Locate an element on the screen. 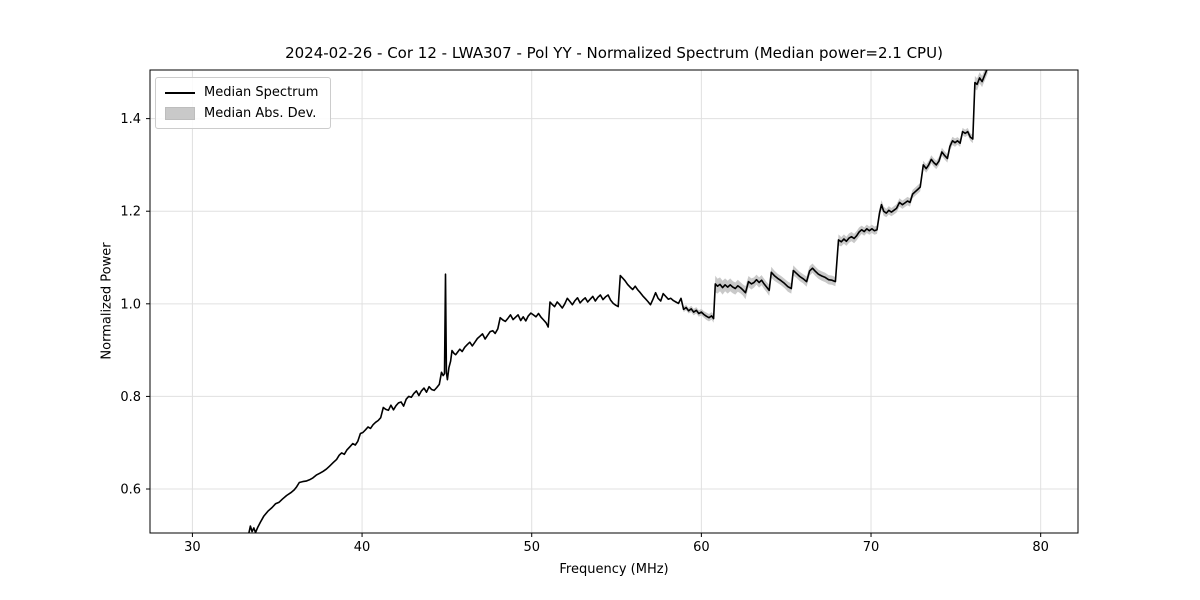 This screenshot has height=600, width=1200. legend-item-median-spectrum: Median Spectrum is located at coordinates (241, 92).